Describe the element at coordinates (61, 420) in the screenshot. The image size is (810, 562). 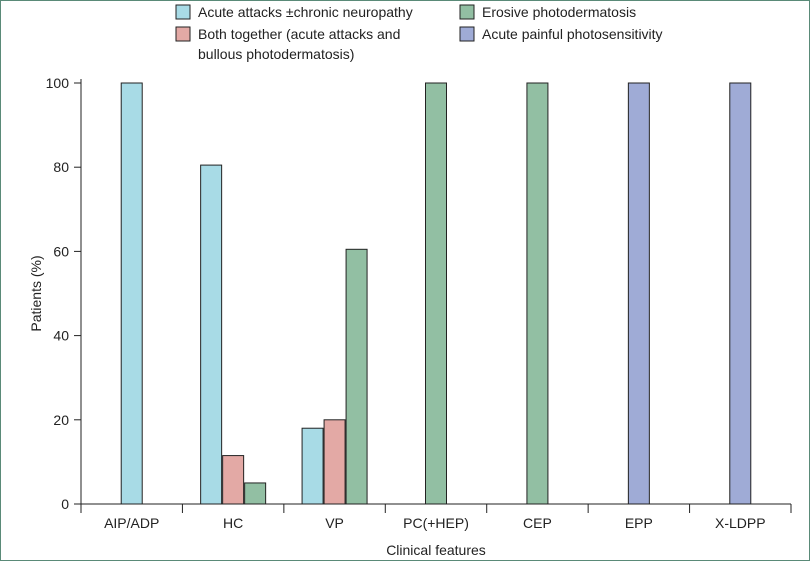
I see `y-tick-label: 20` at that location.